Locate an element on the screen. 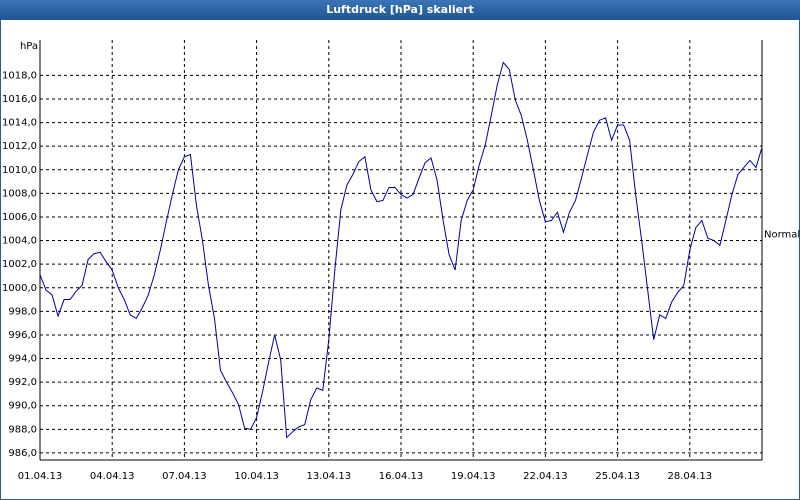 Image resolution: width=800 pixels, height=500 pixels. y-tick-label: 1012,0 is located at coordinates (19, 146).